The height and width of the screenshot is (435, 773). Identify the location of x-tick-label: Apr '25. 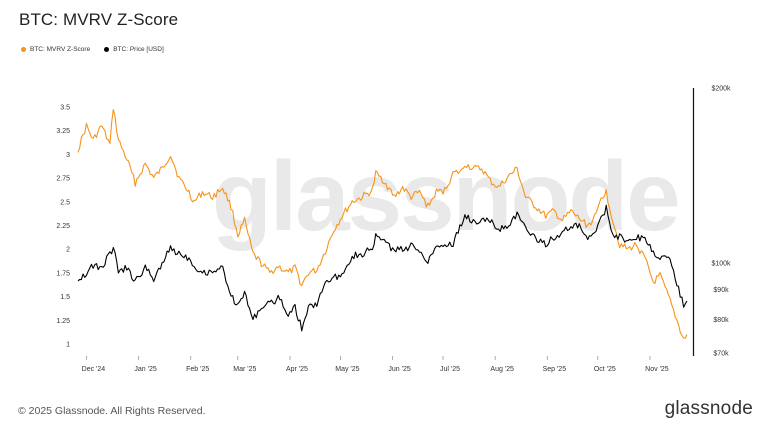
(297, 369).